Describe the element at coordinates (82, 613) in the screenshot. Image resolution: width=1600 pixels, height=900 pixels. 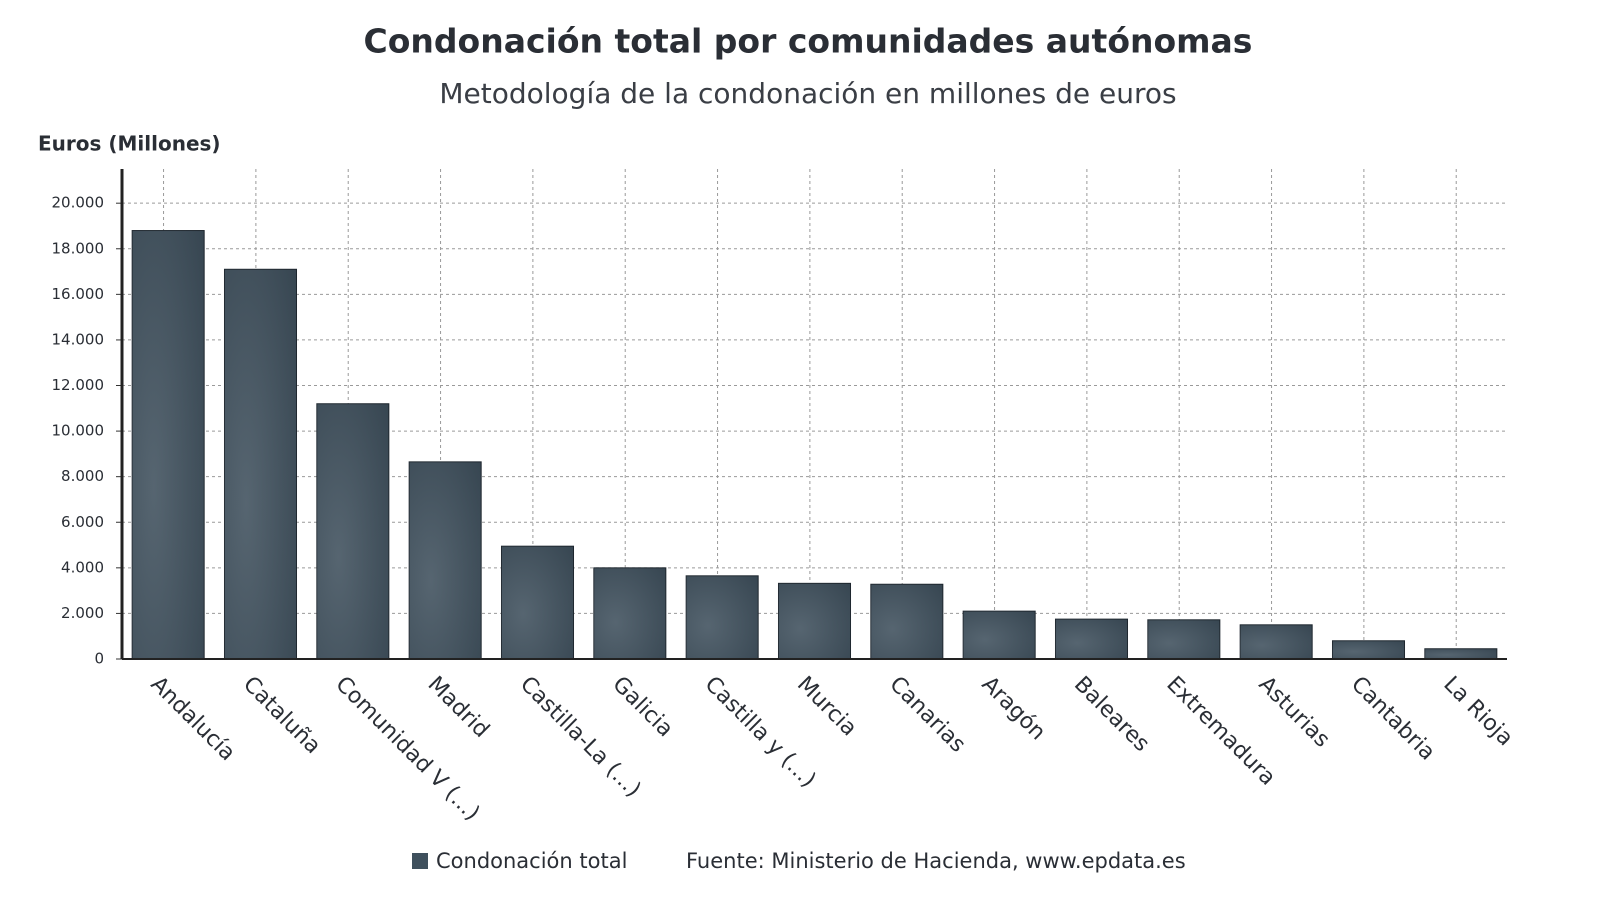
I see `y-tick-label: 2.000` at that location.